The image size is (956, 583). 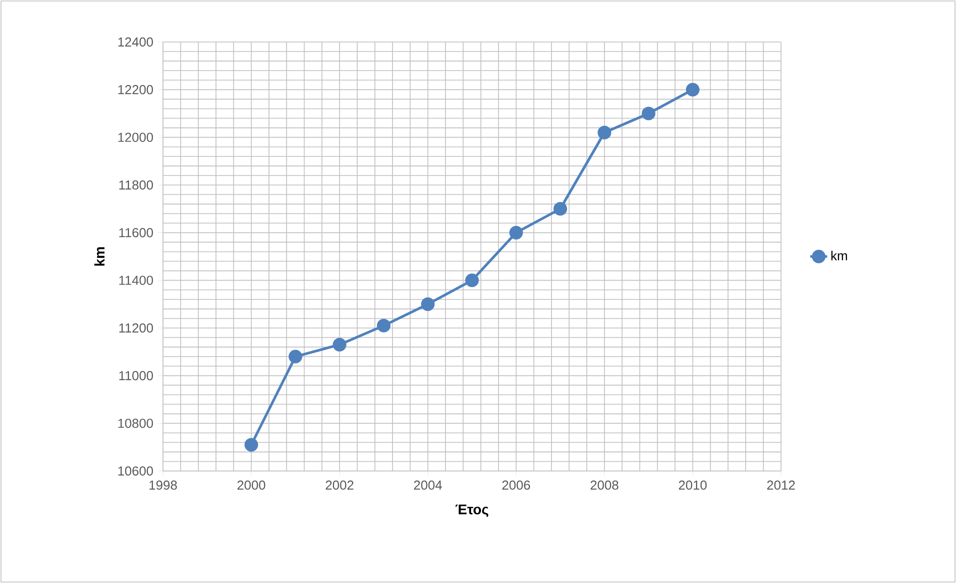 I want to click on x-tick-label: 2002, so click(x=340, y=485).